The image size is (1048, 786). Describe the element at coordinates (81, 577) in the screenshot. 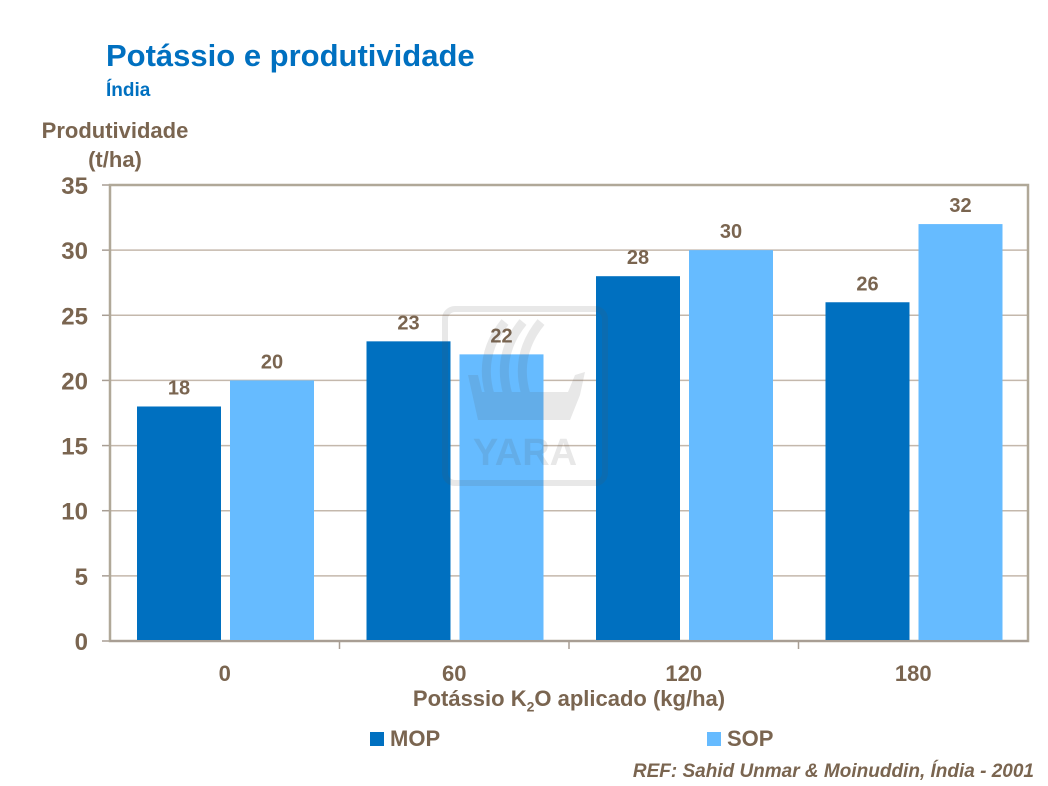

I see `y-tick-label: 5` at that location.